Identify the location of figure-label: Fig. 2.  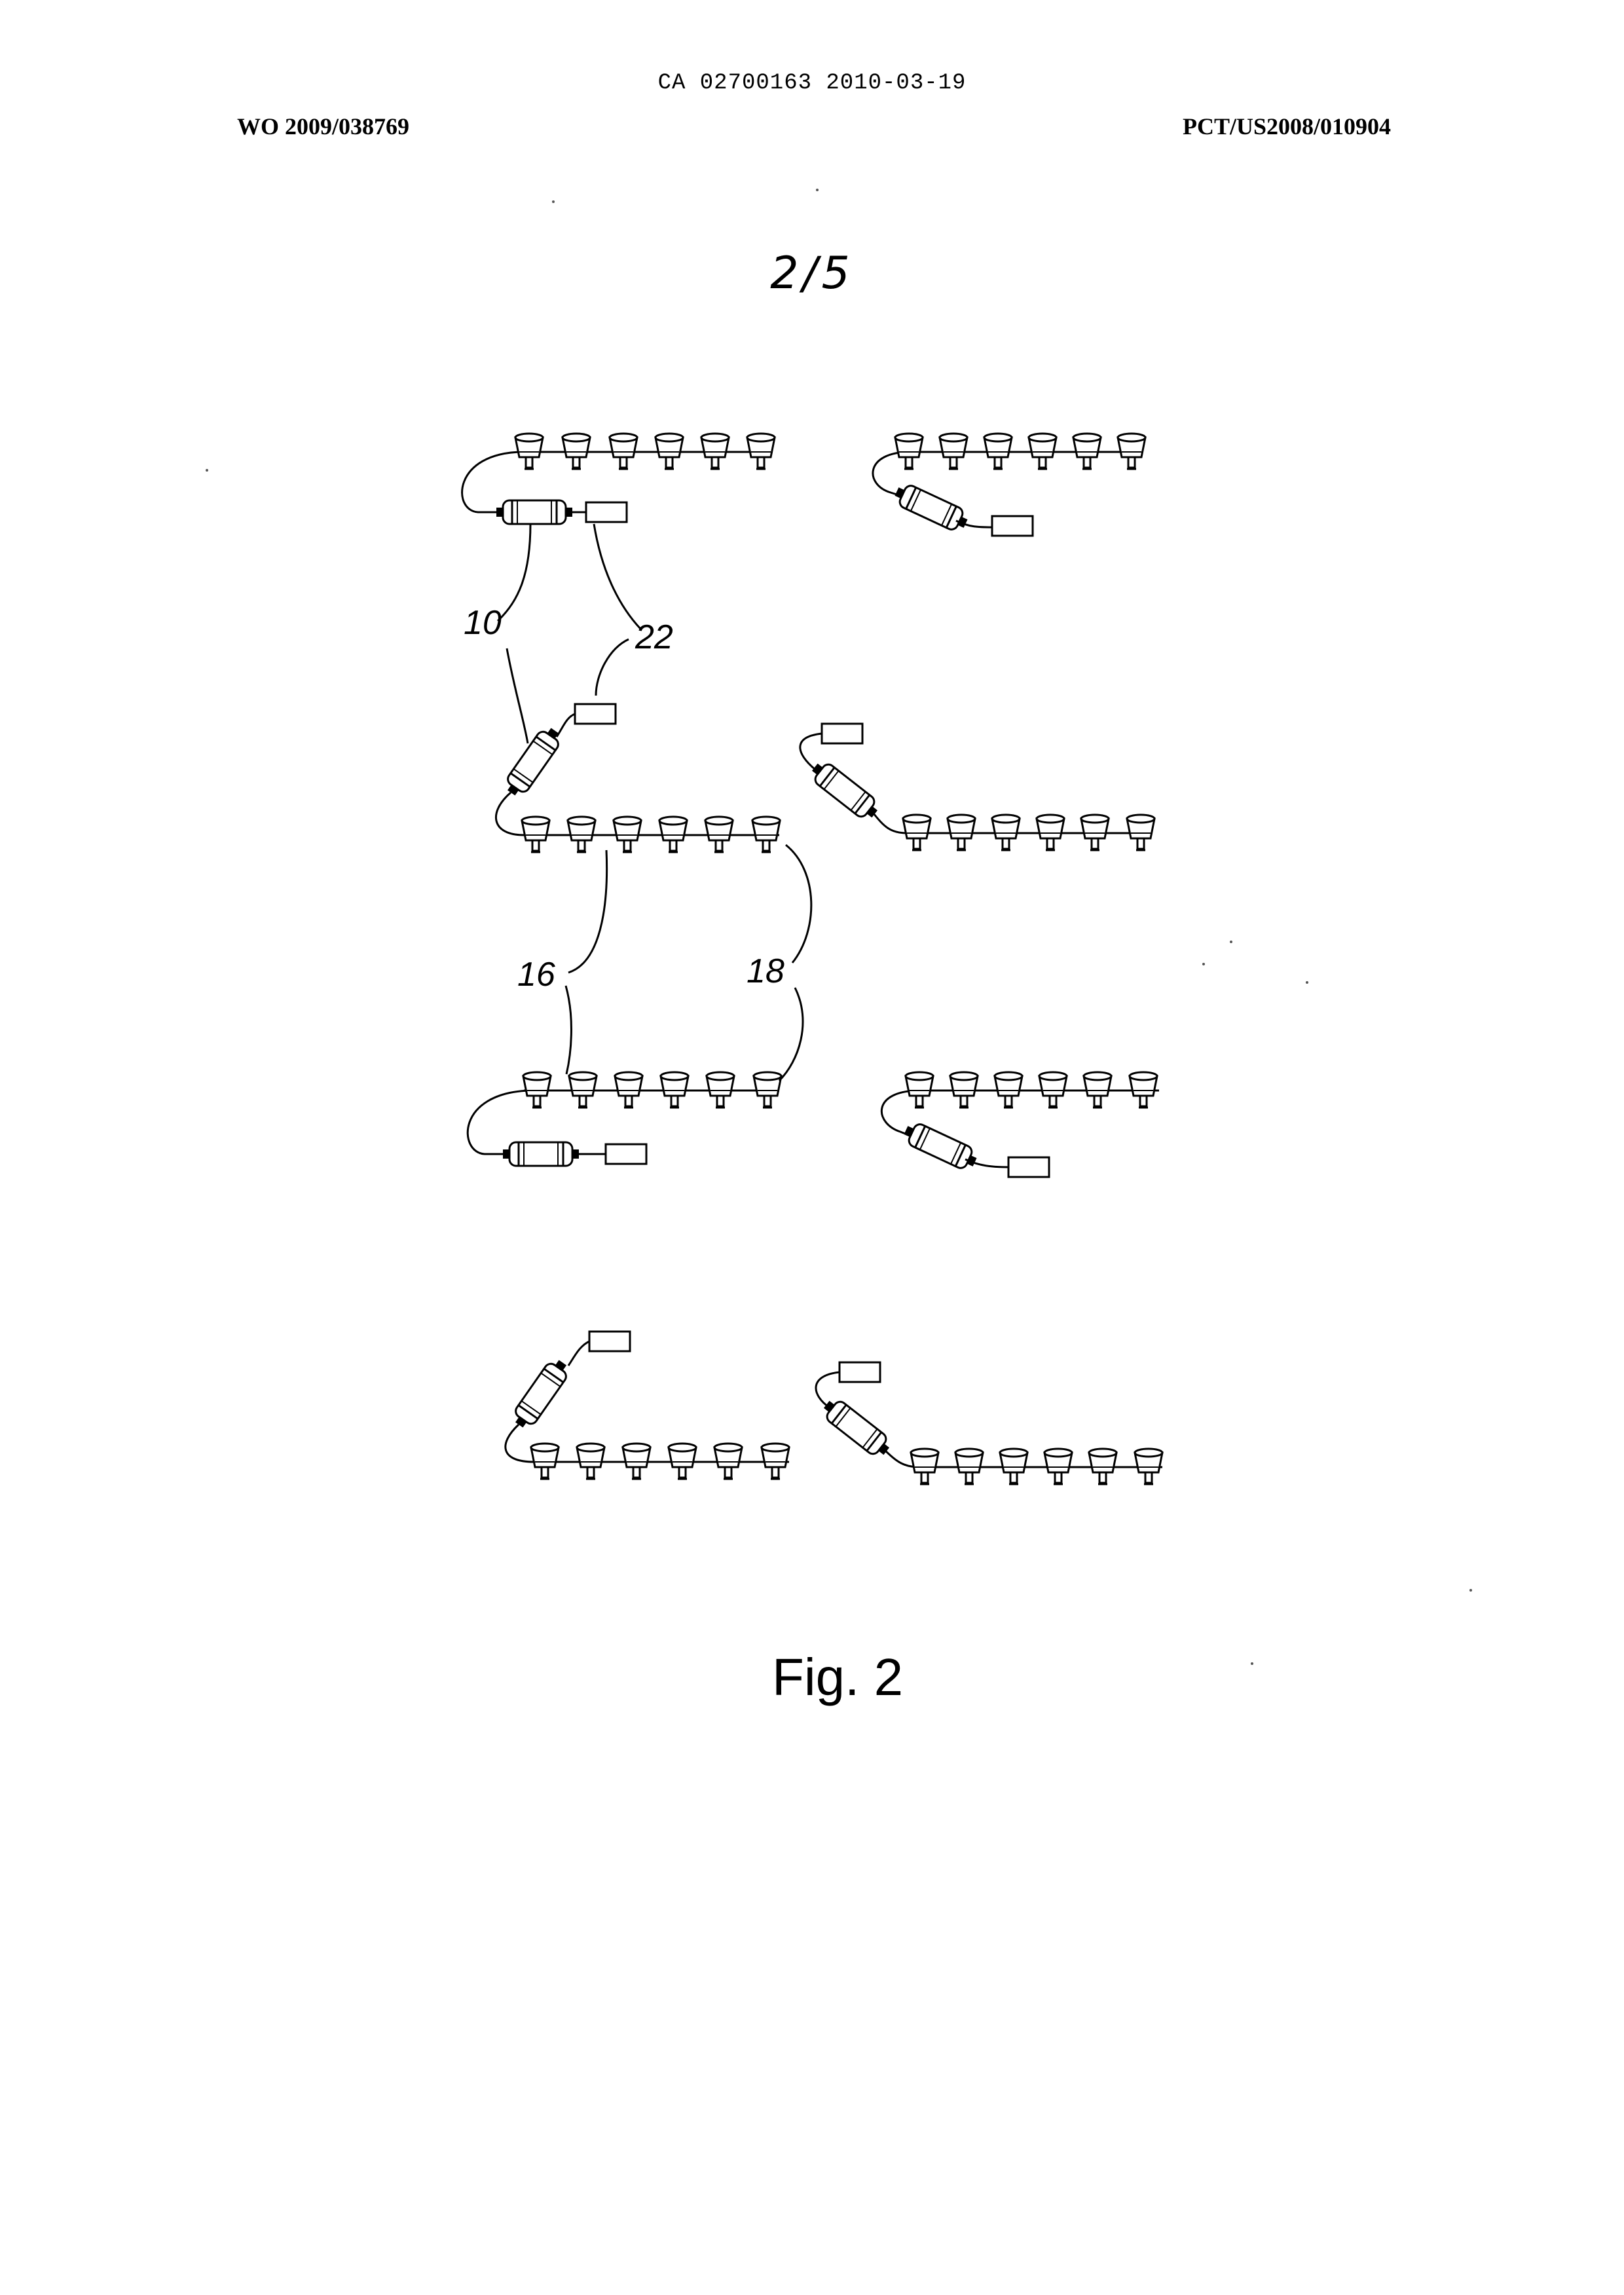
(837, 1677).